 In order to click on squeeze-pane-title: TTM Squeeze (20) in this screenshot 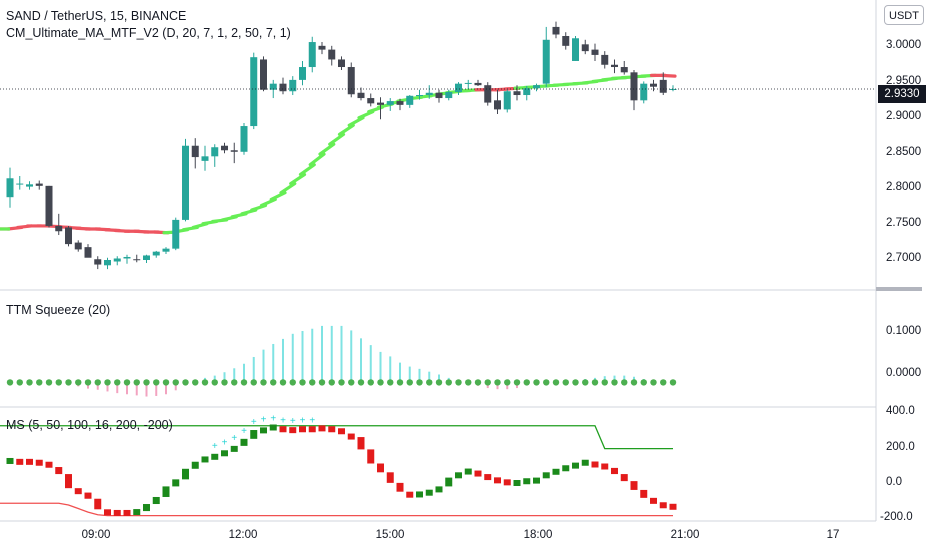, I will do `click(58, 310)`.